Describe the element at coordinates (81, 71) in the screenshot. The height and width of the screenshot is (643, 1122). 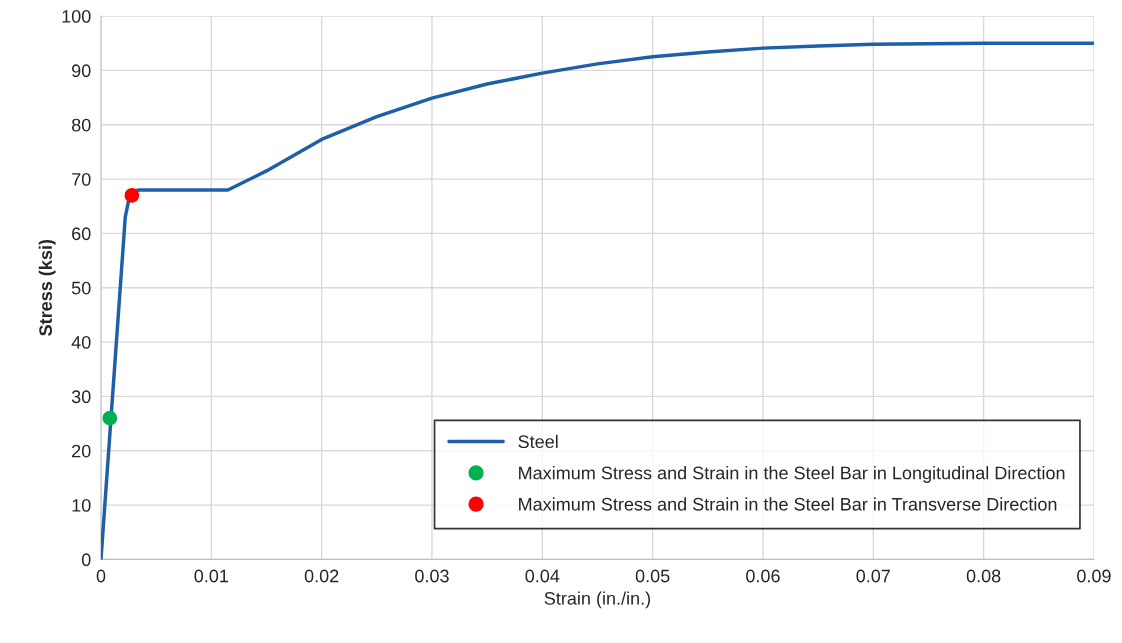
I see `y-tick-label: 90` at that location.